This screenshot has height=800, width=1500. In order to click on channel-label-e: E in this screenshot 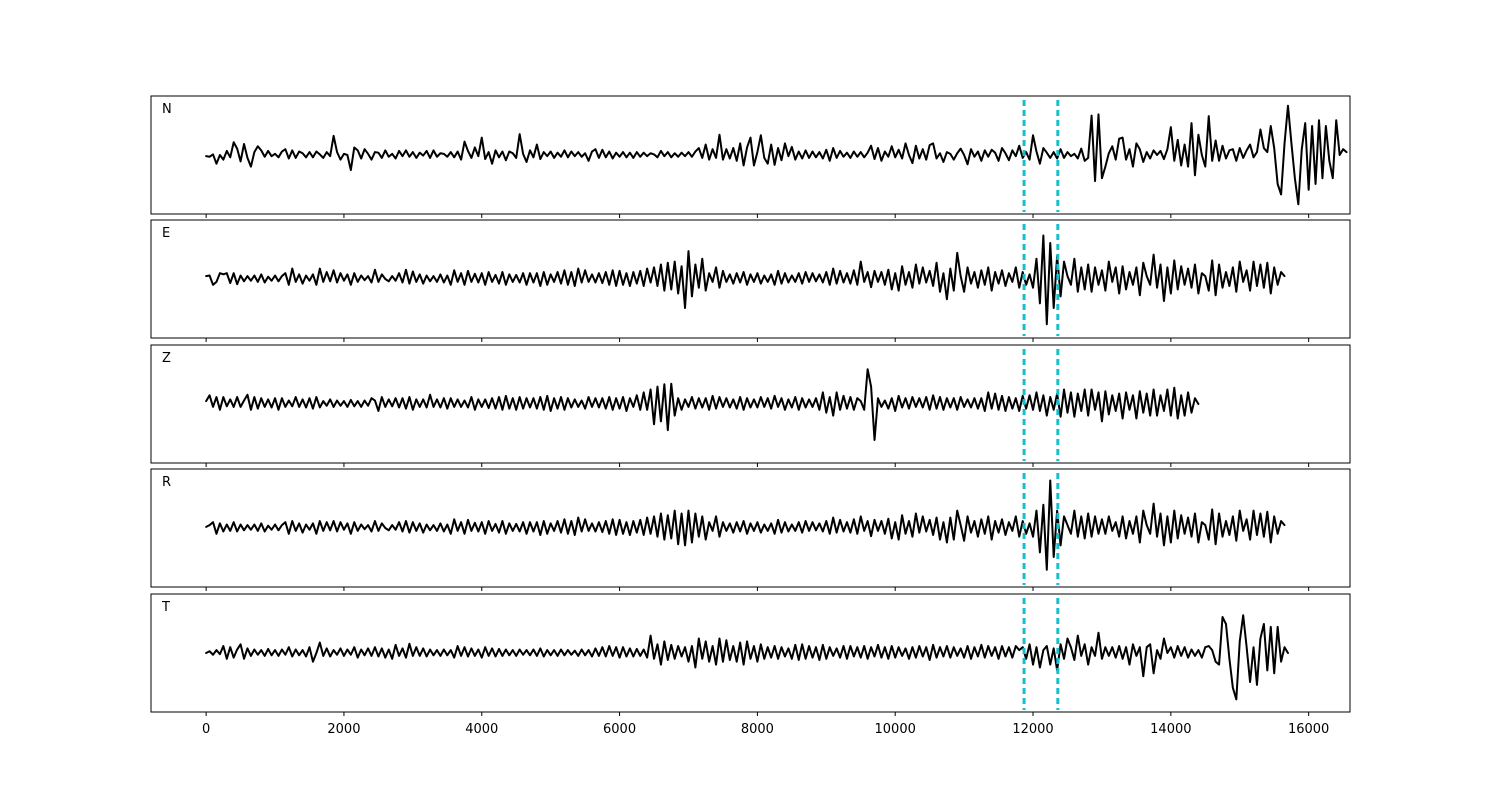, I will do `click(166, 233)`.